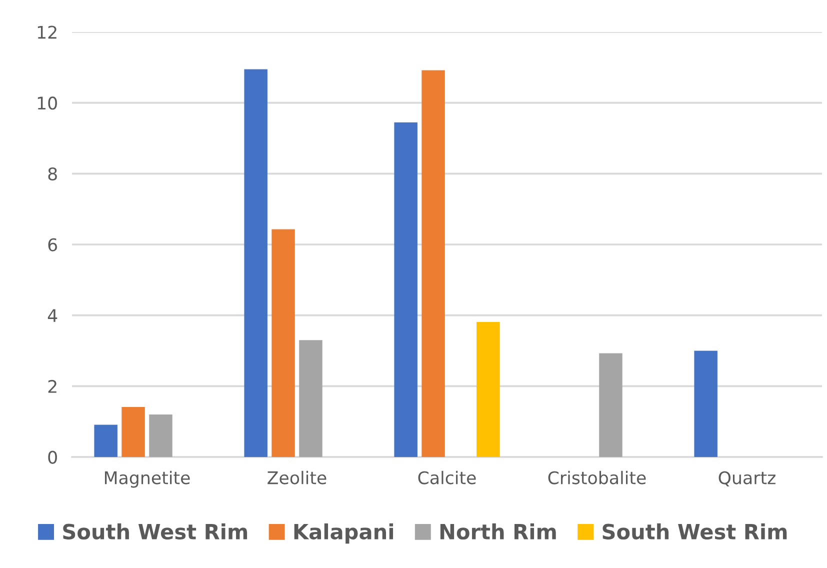 The image size is (827, 568). I want to click on y-tick-label: 10, so click(47, 103).